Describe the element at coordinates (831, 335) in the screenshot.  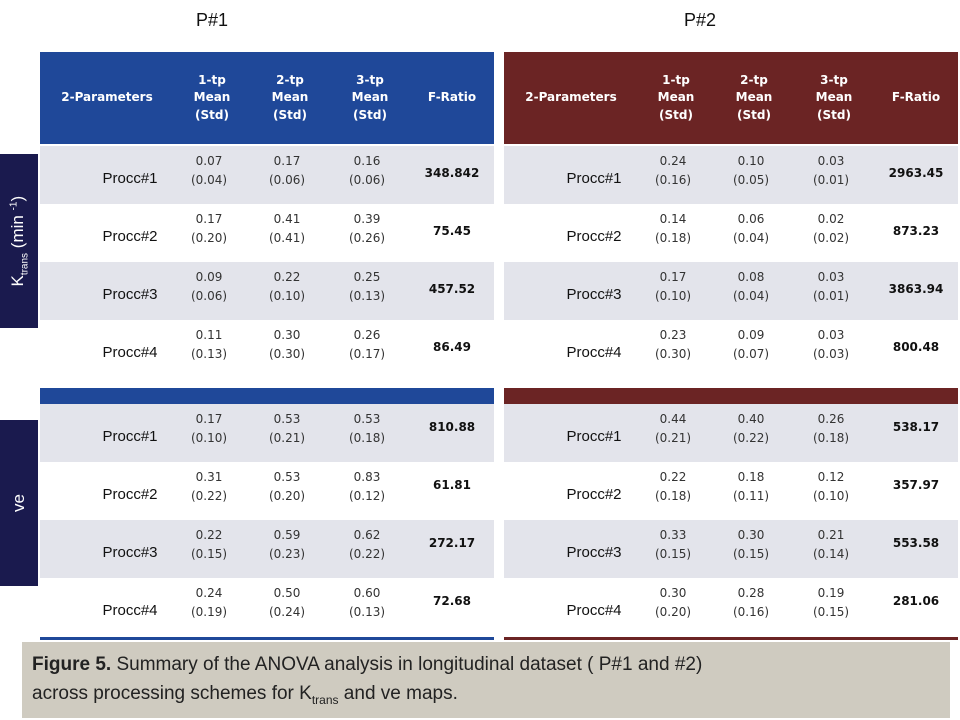
I see `mean-value: 0.03` at that location.